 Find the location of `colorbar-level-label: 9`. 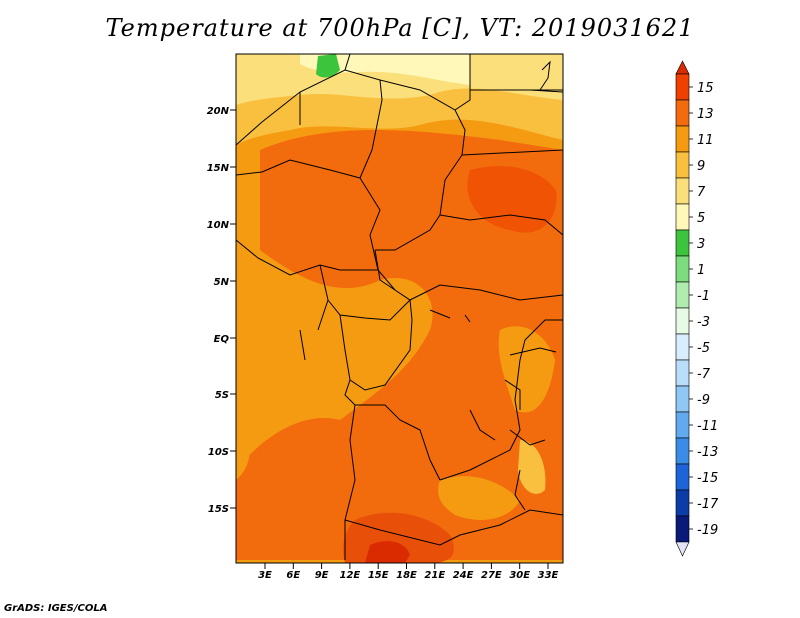

colorbar-level-label: 9 is located at coordinates (701, 166).